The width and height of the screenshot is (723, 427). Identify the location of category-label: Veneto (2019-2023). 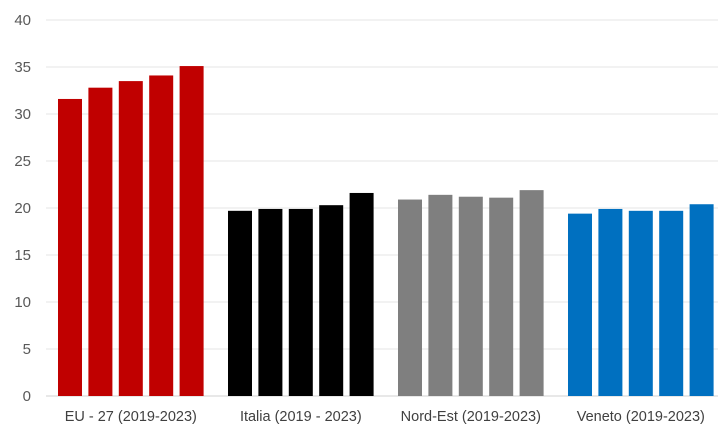
(641, 417).